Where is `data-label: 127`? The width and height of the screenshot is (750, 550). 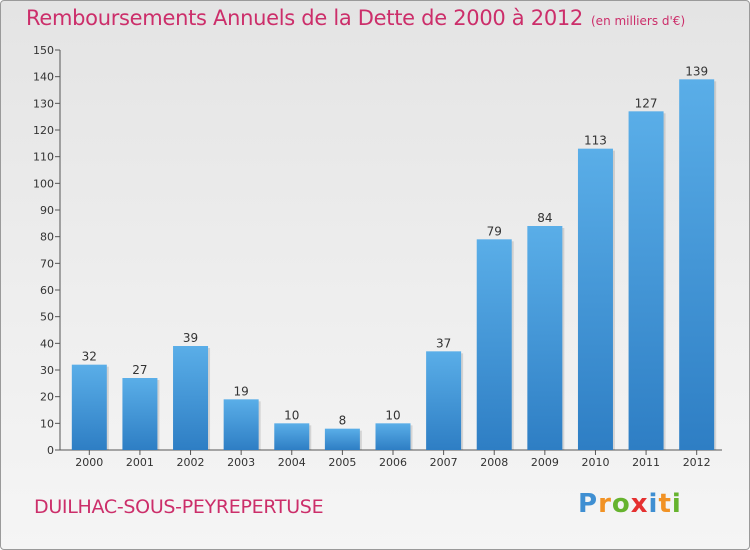
data-label: 127 is located at coordinates (646, 103).